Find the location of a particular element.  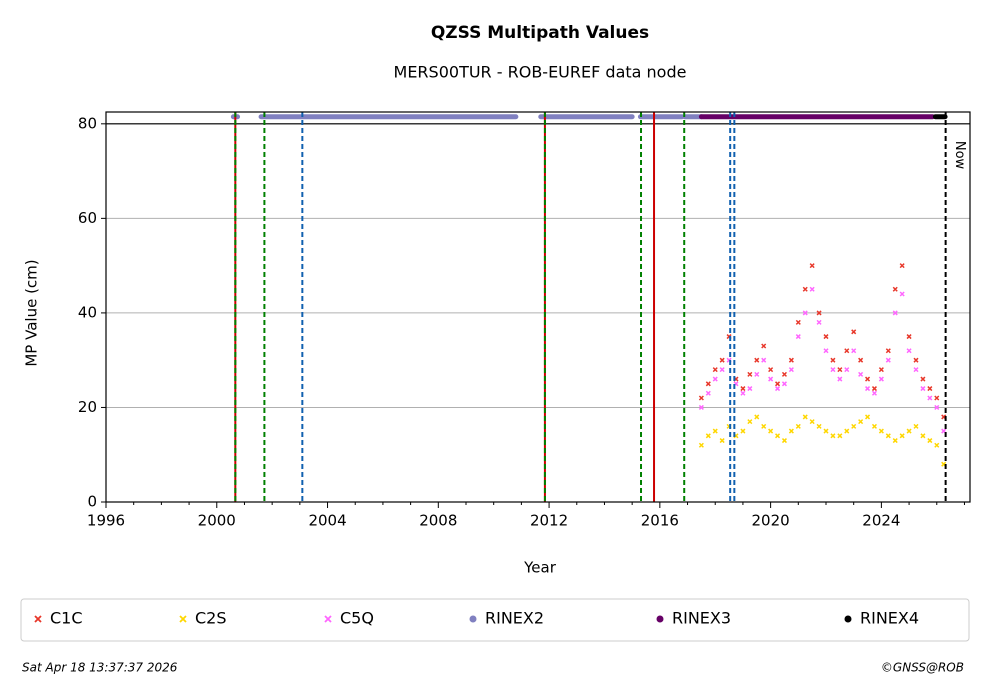

x-tick-label: 2004 is located at coordinates (327, 521).